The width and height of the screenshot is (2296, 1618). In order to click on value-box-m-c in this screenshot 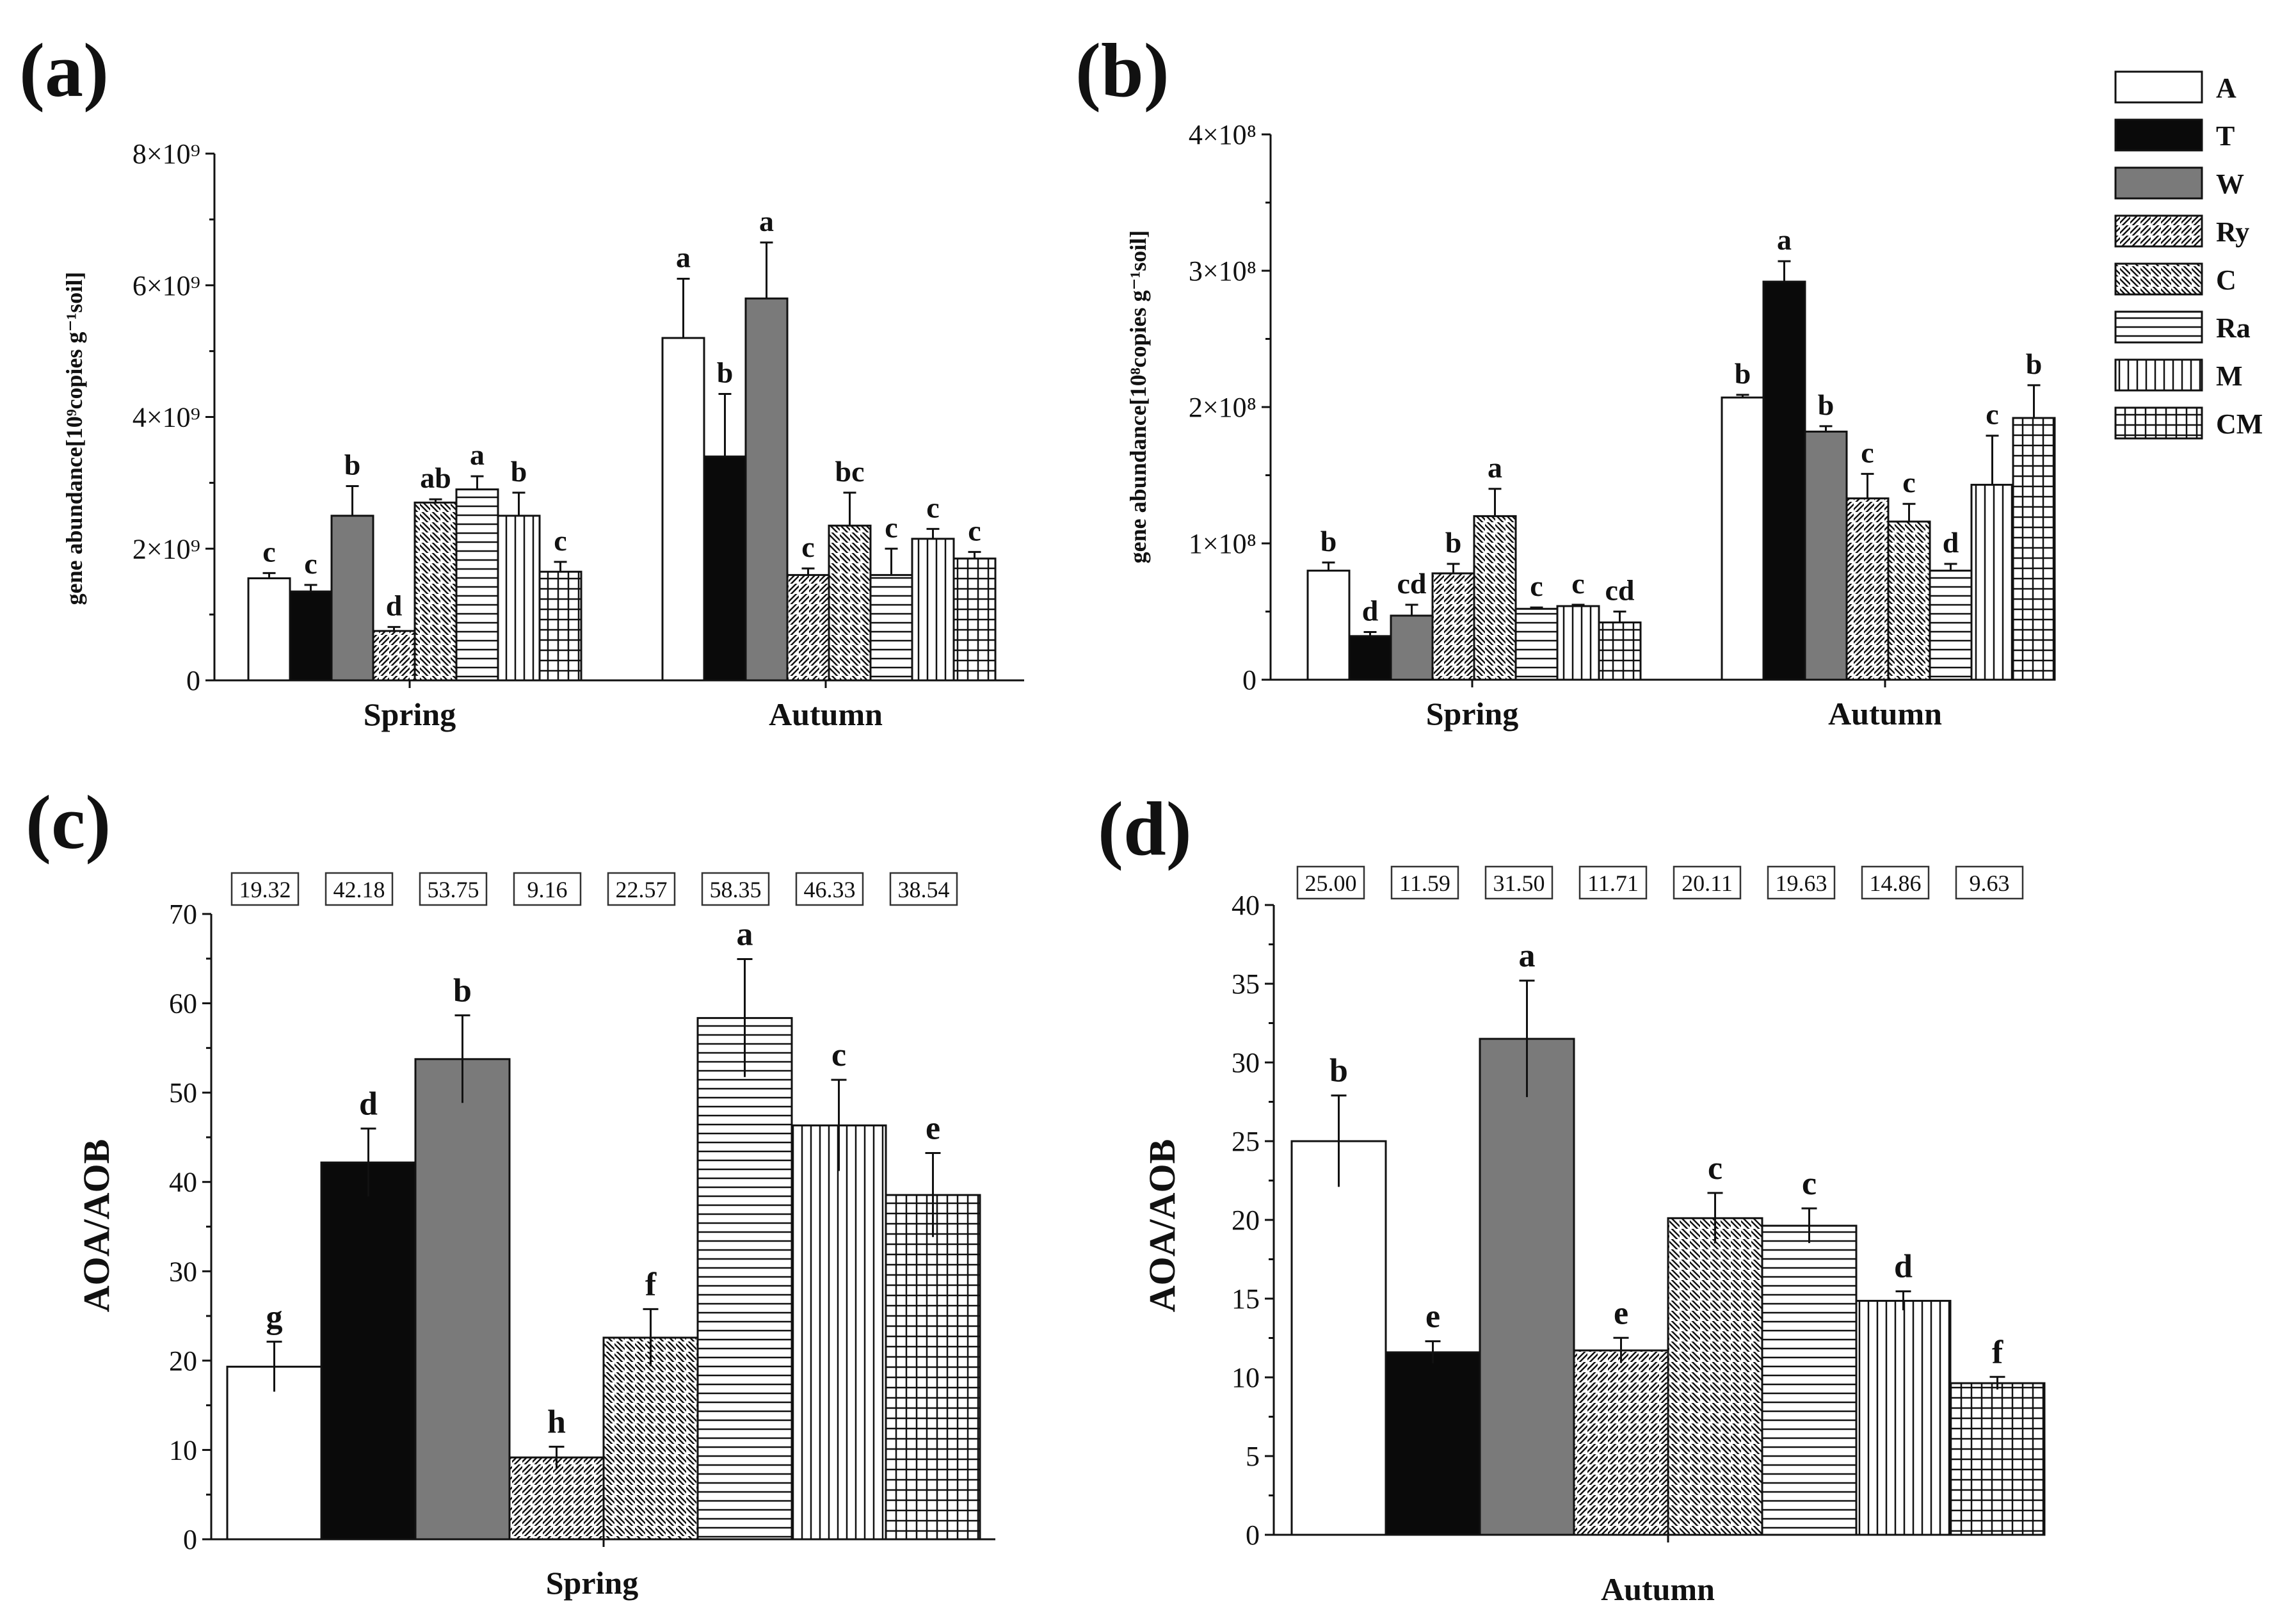, I will do `click(829, 889)`.